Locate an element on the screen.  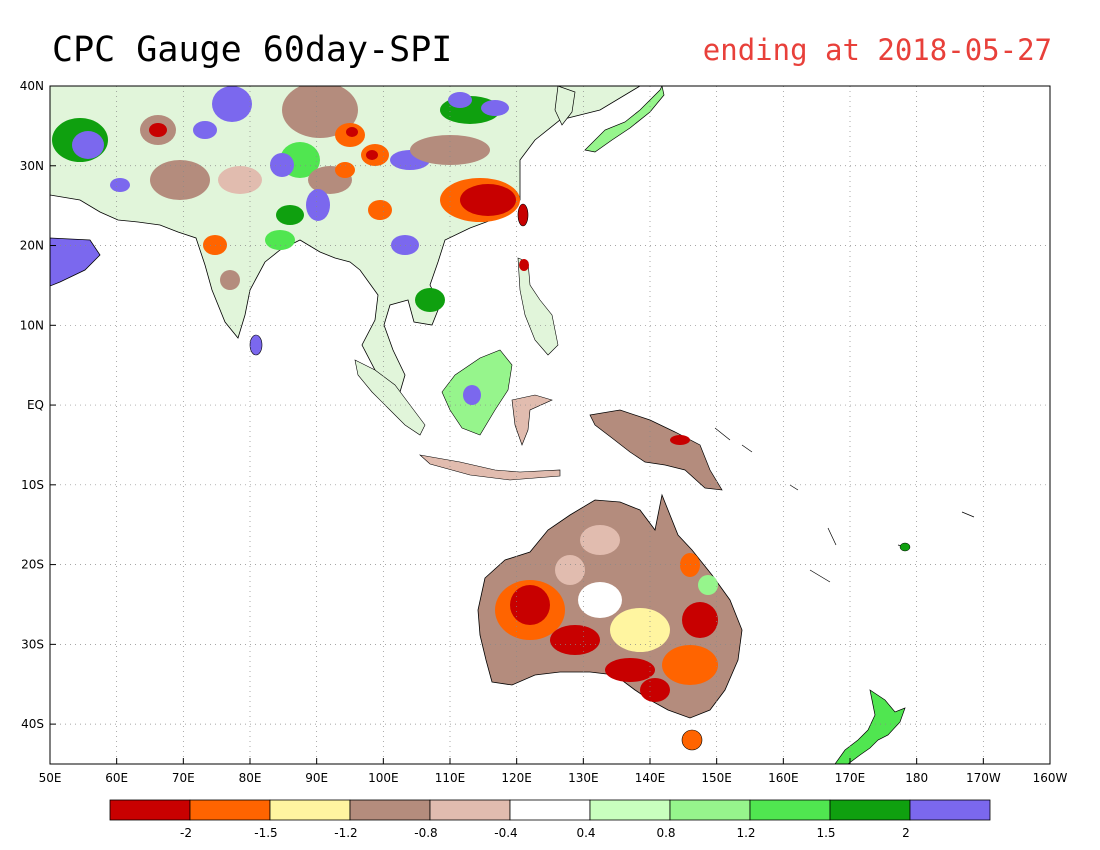
new-guinea-dry-patch is located at coordinates (680, 440).